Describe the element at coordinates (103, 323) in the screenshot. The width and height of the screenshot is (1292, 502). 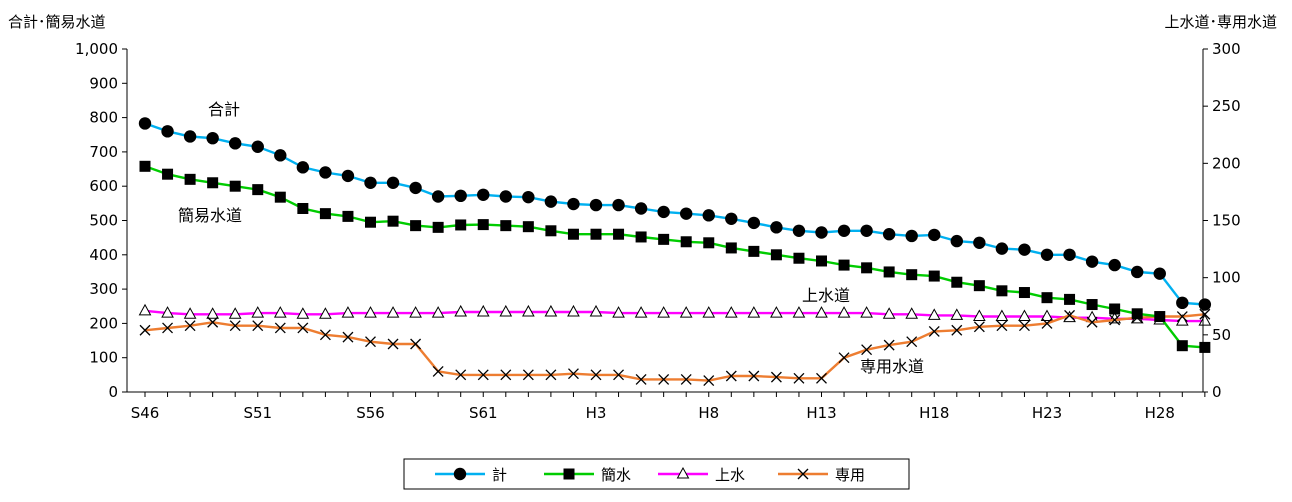
I see `y-left-tick-label: 200` at that location.